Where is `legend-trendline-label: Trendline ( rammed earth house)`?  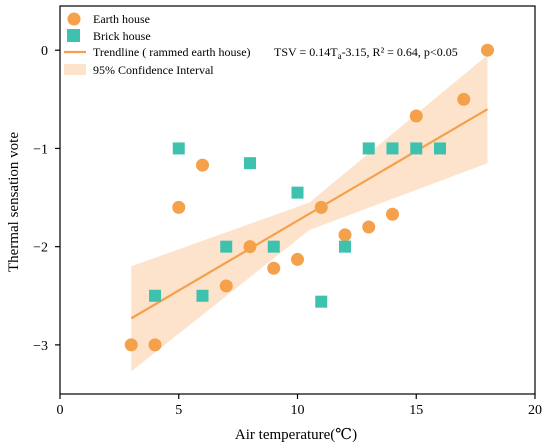
legend-trendline-label: Trendline ( rammed earth house) is located at coordinates (172, 52).